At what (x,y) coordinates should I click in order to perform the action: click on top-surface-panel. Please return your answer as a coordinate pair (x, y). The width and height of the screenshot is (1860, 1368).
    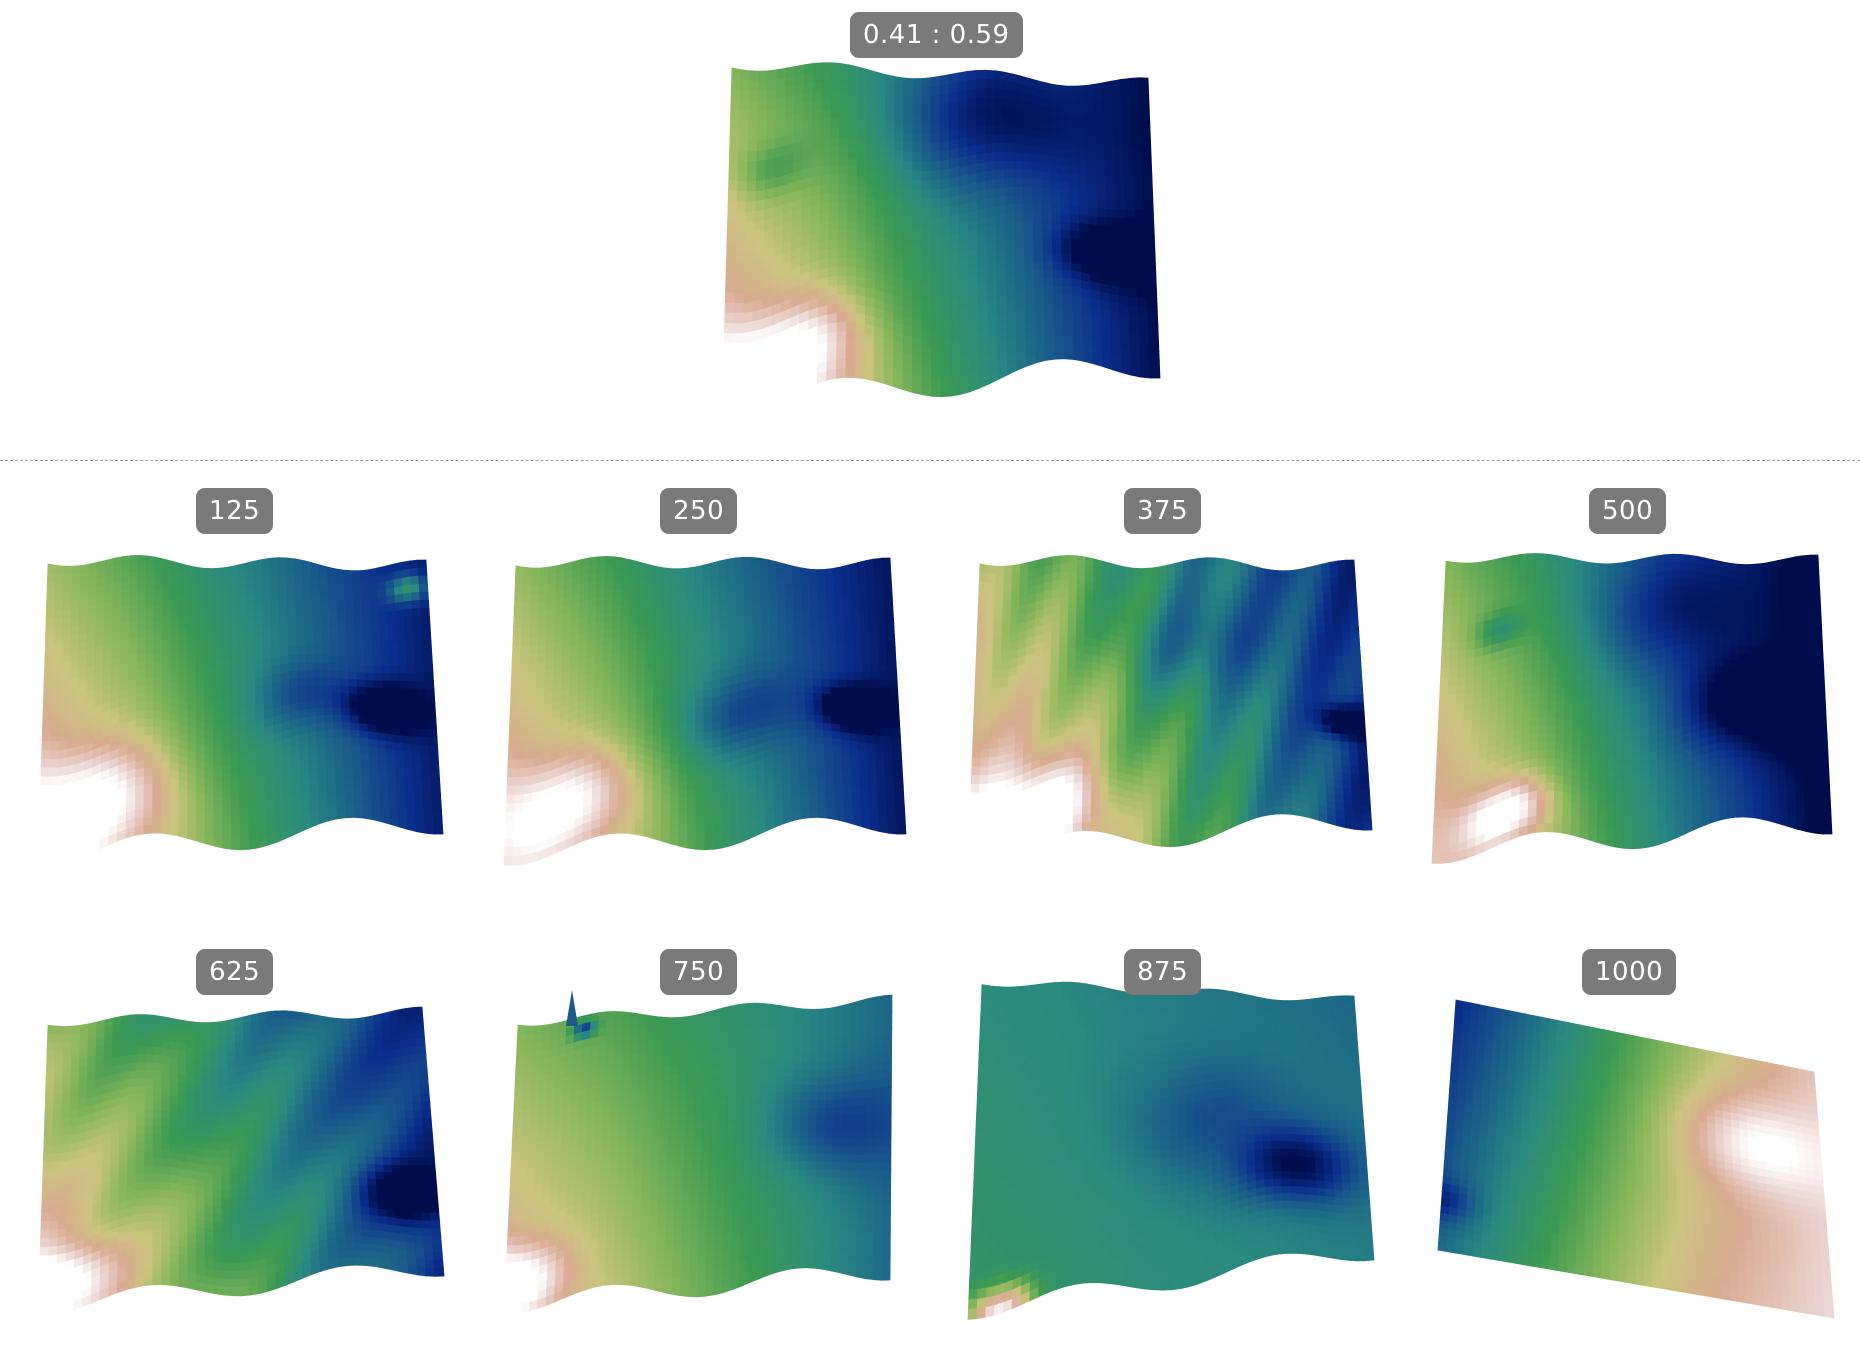
    Looking at the image, I should click on (942, 237).